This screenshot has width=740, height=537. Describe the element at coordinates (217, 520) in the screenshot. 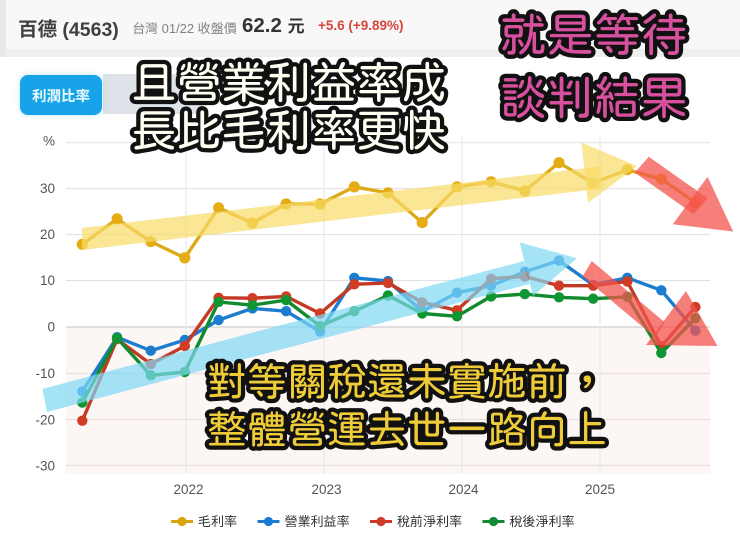

I see `svg-text: 毛利率` at that location.